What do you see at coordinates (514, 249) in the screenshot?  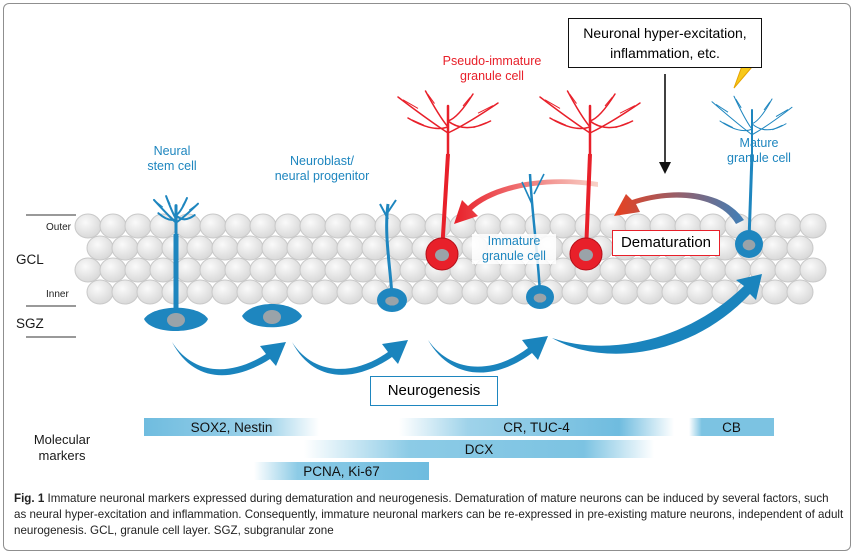 I see `immature-granule-label: Immature granule cell` at bounding box center [514, 249].